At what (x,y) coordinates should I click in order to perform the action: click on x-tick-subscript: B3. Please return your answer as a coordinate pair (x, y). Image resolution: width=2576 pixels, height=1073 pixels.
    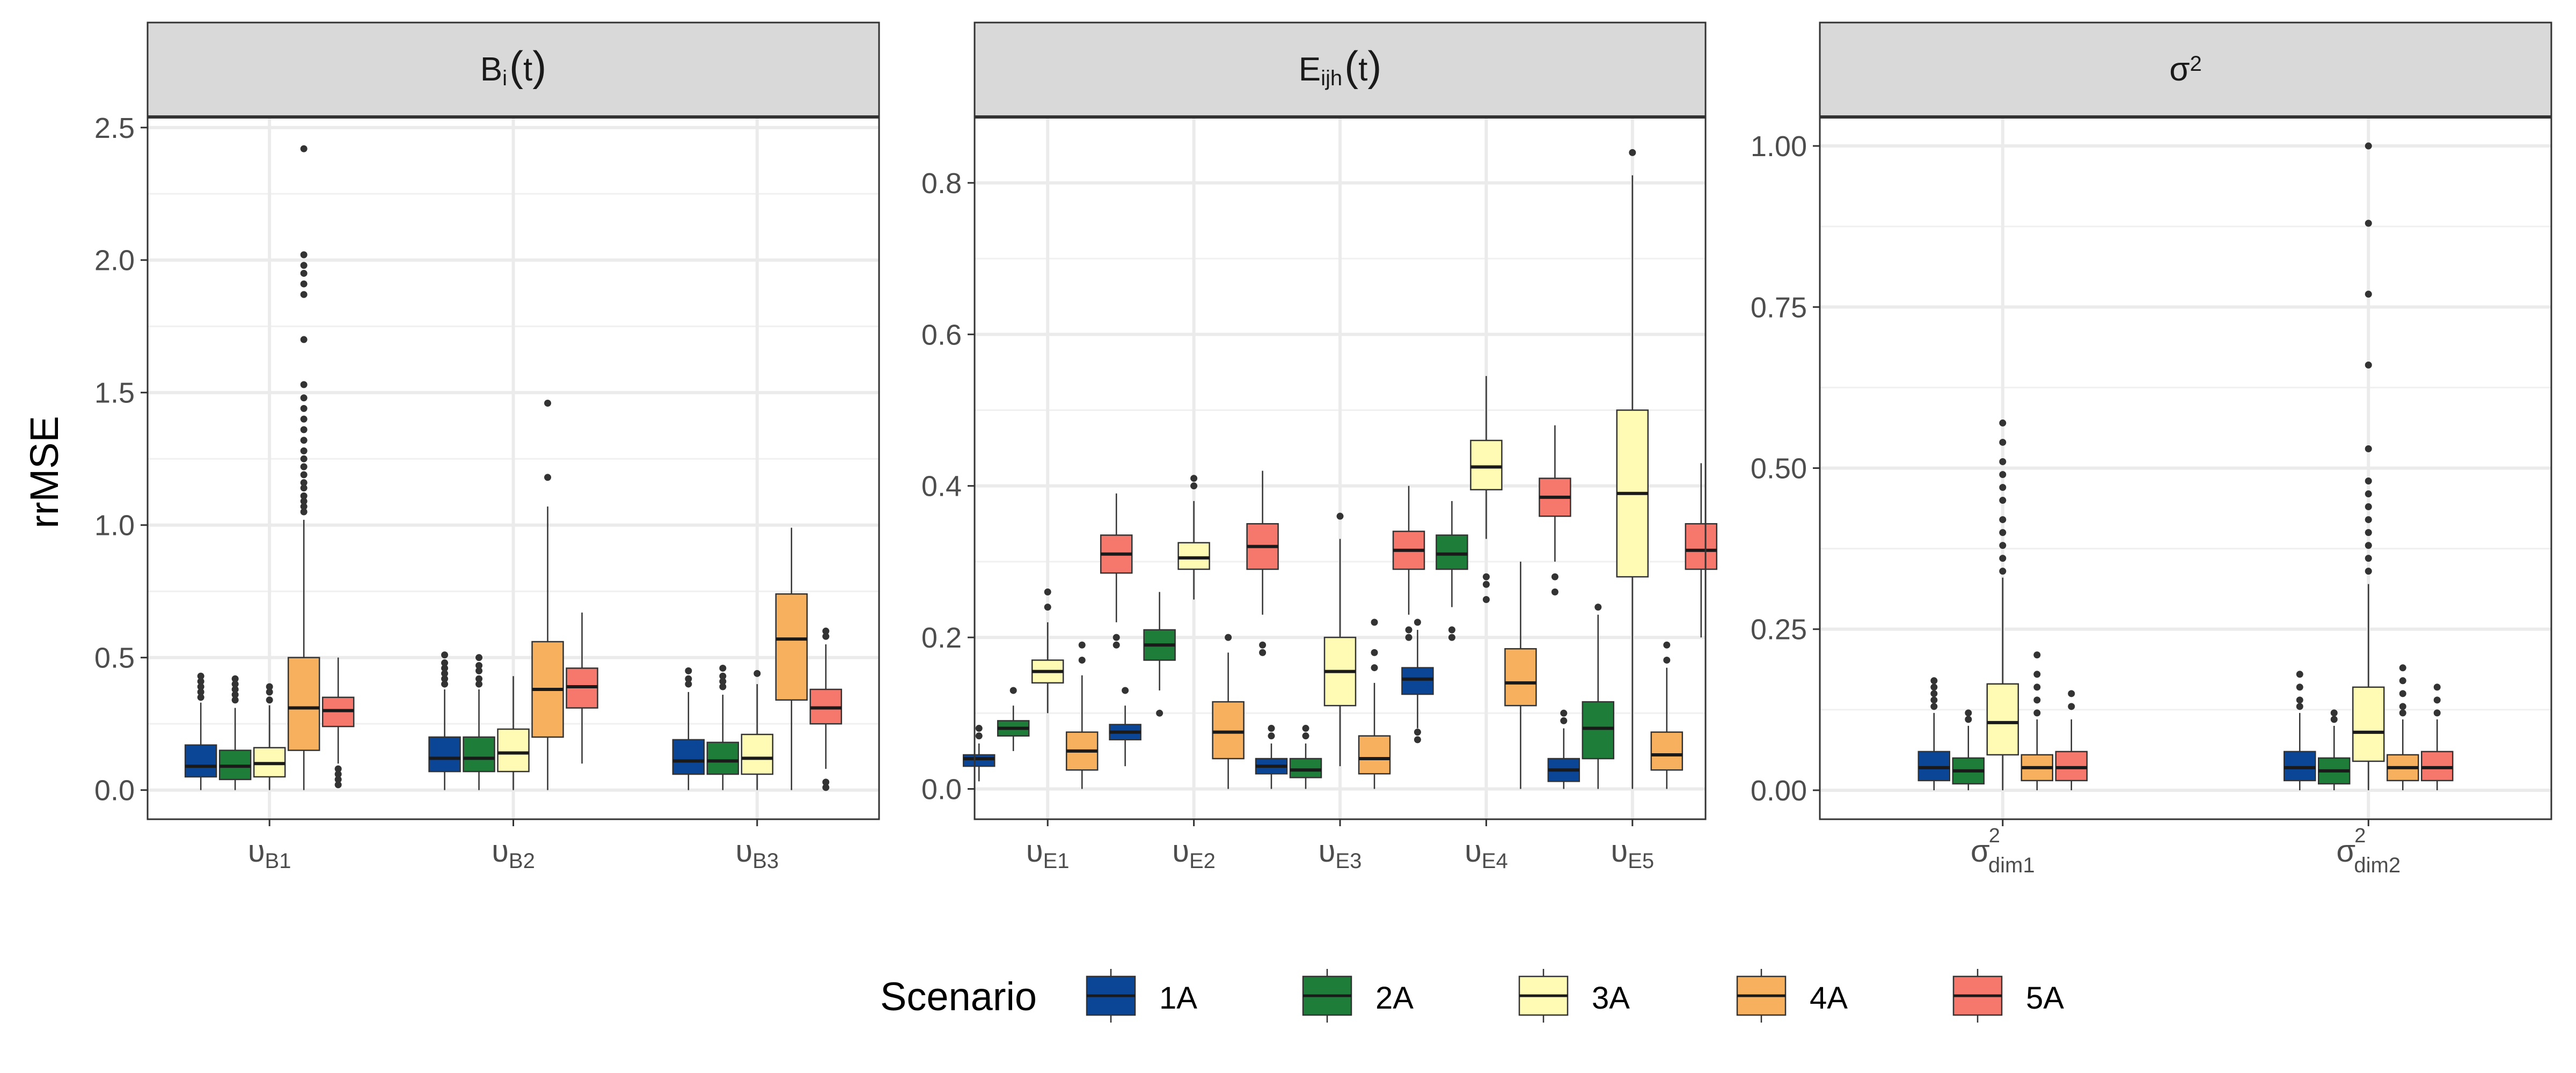
    Looking at the image, I should click on (765, 861).